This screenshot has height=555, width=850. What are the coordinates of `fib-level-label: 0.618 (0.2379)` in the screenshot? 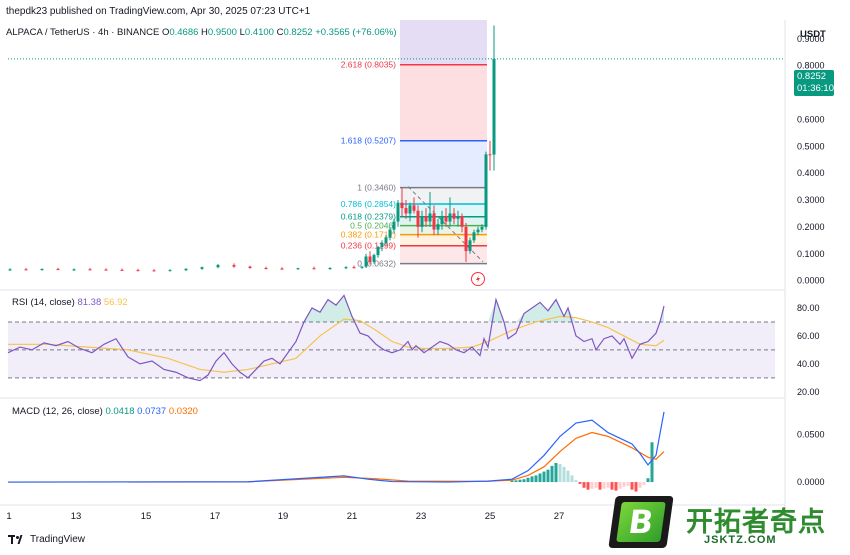 It's located at (368, 217).